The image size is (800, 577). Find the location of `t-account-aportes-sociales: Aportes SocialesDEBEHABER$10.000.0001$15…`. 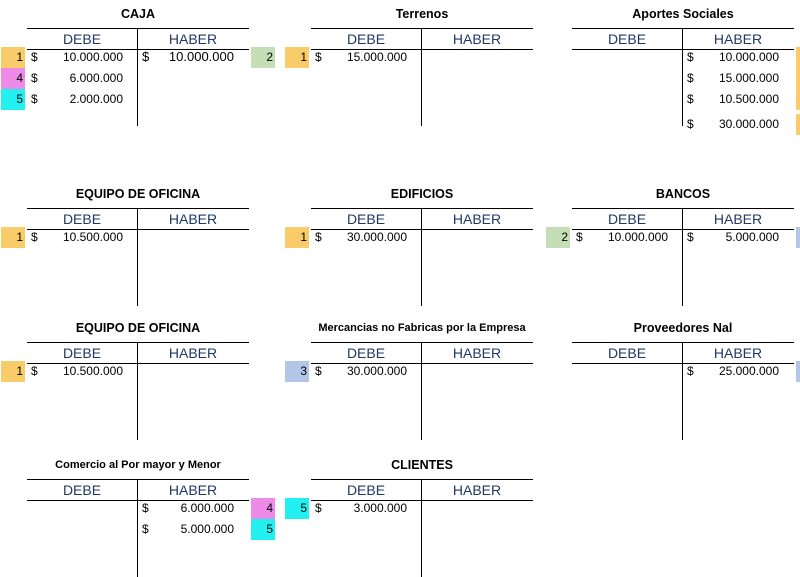

t-account-aportes-sociales: Aportes SocialesDEBEHABER$10.000.0001$15… is located at coordinates (686, 70).